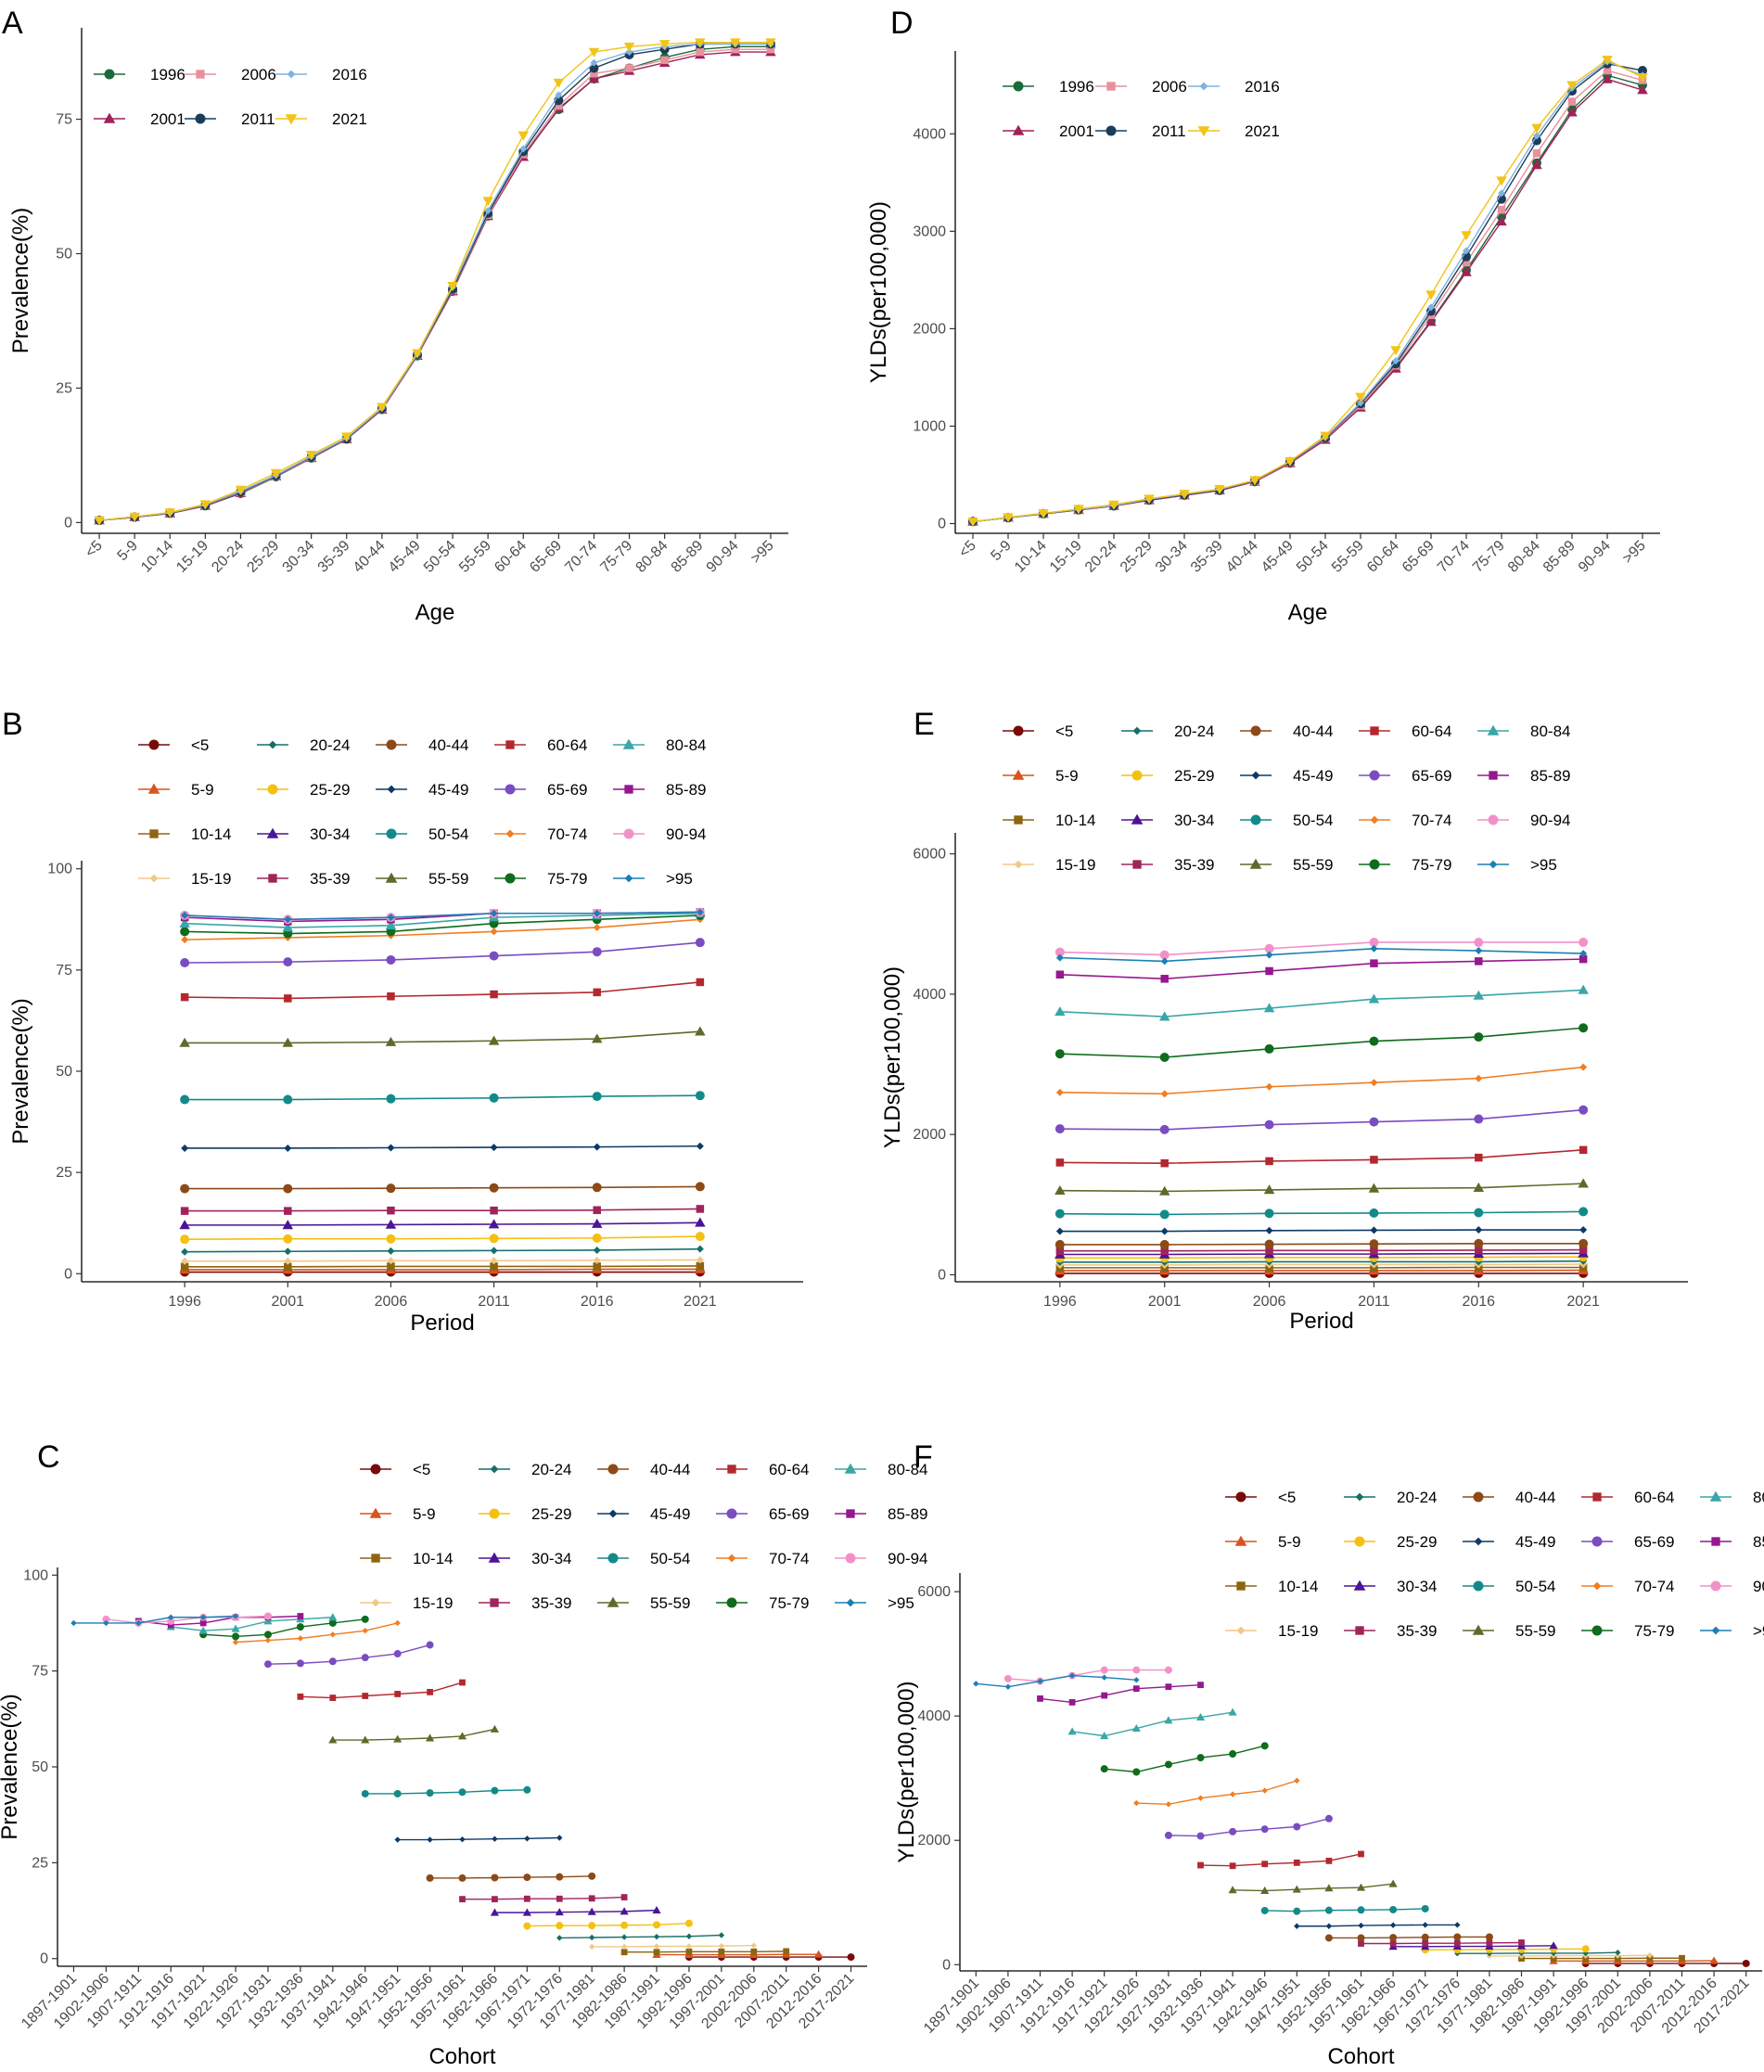 This screenshot has width=1764, height=2072. I want to click on panel-e-legend-label: 25-29, so click(1194, 776).